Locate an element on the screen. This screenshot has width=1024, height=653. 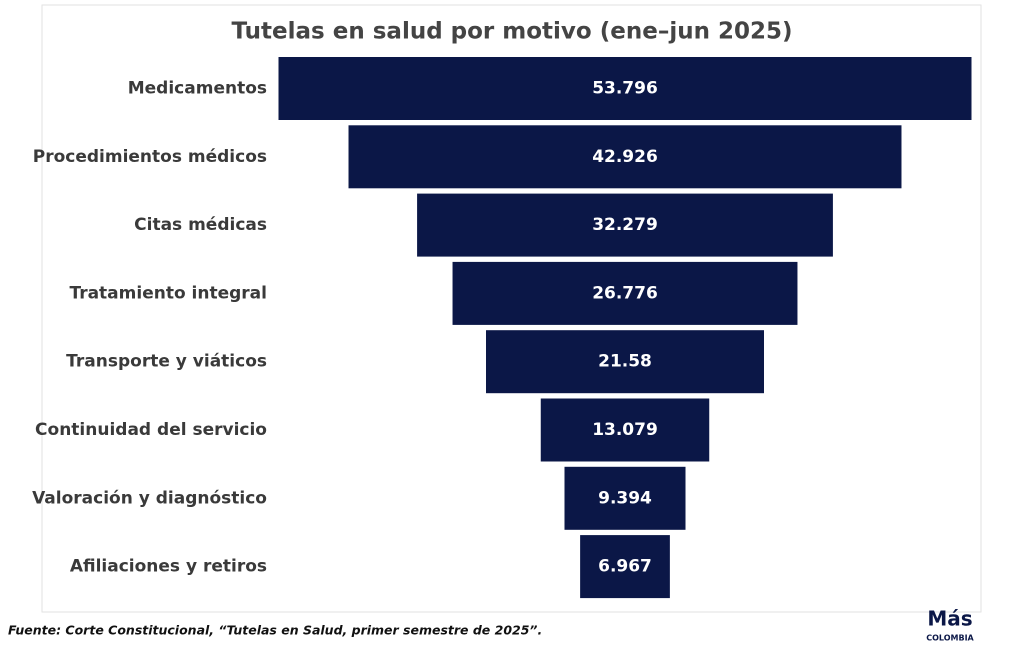
logo-name: Más is located at coordinates (949, 619).